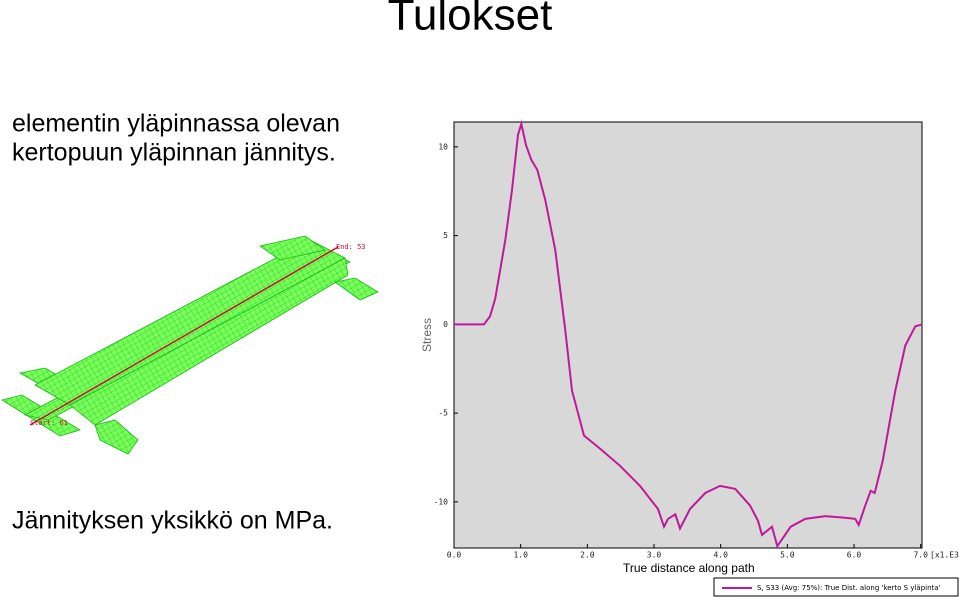 The image size is (960, 603). Describe the element at coordinates (427, 335) in the screenshot. I see `y-axis-label: Stress` at that location.